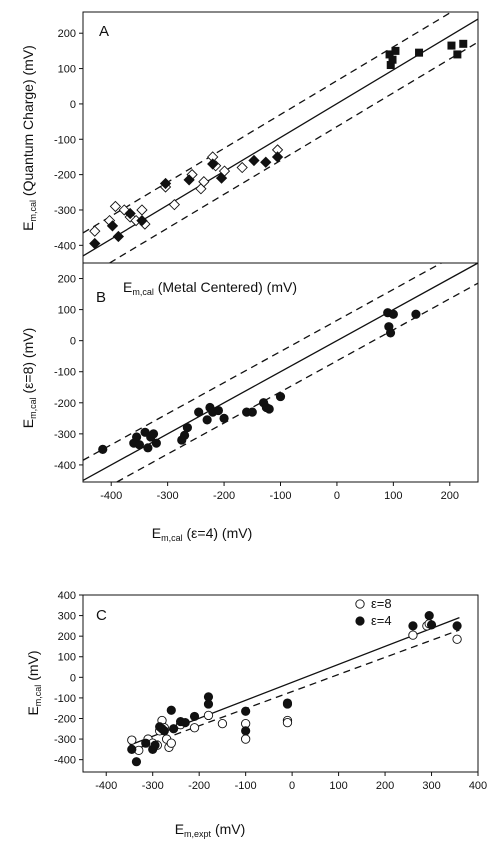 The height and width of the screenshot is (849, 504). I want to click on panel-label: A, so click(104, 31).